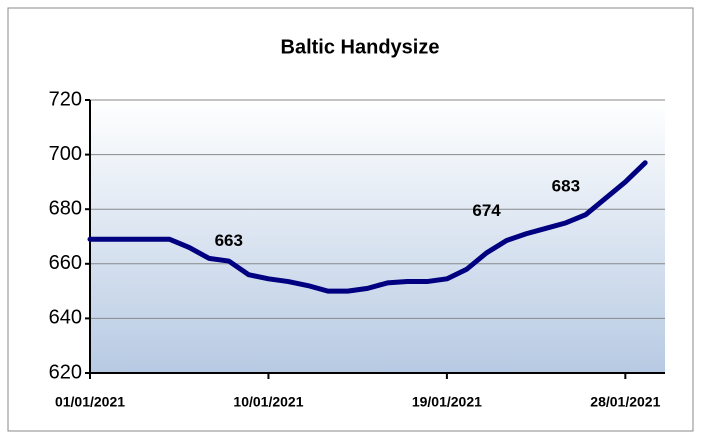 The width and height of the screenshot is (701, 439). I want to click on y-tick-label: 660, so click(65, 263).